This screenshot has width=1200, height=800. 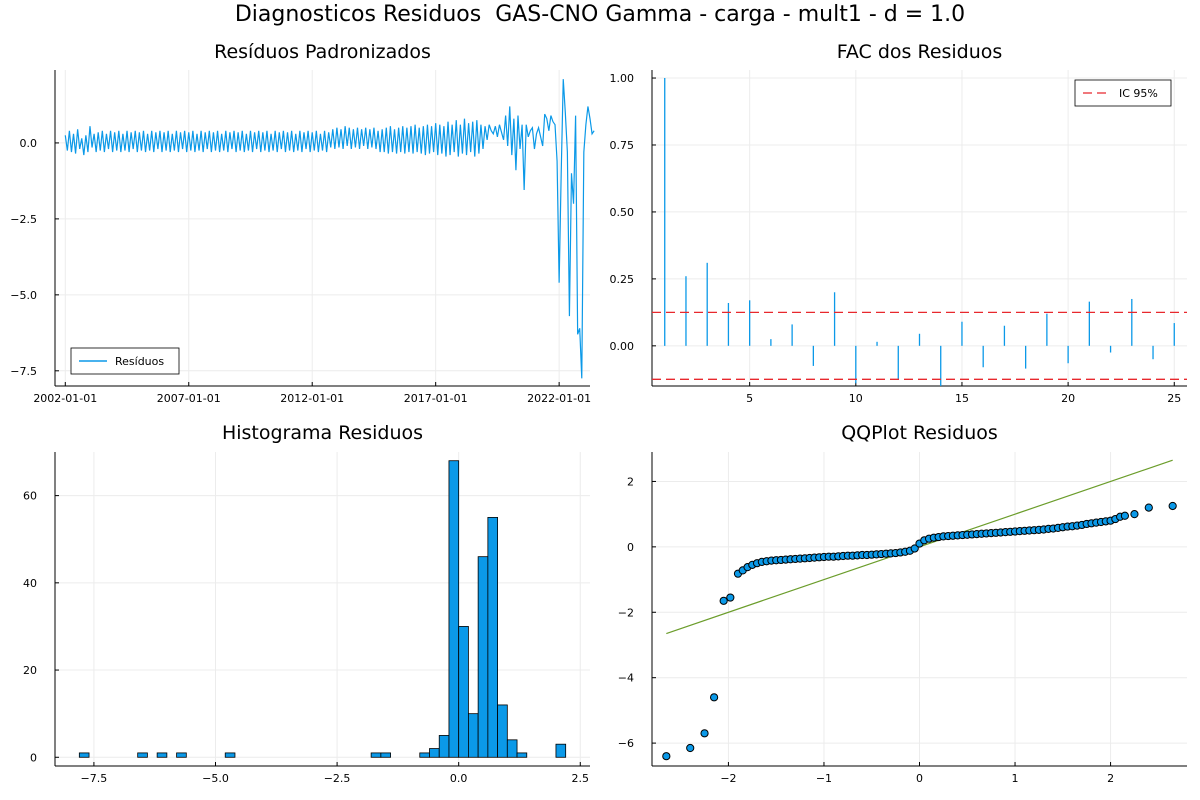 I want to click on y-tick-label: 0.0, so click(x=29, y=143).